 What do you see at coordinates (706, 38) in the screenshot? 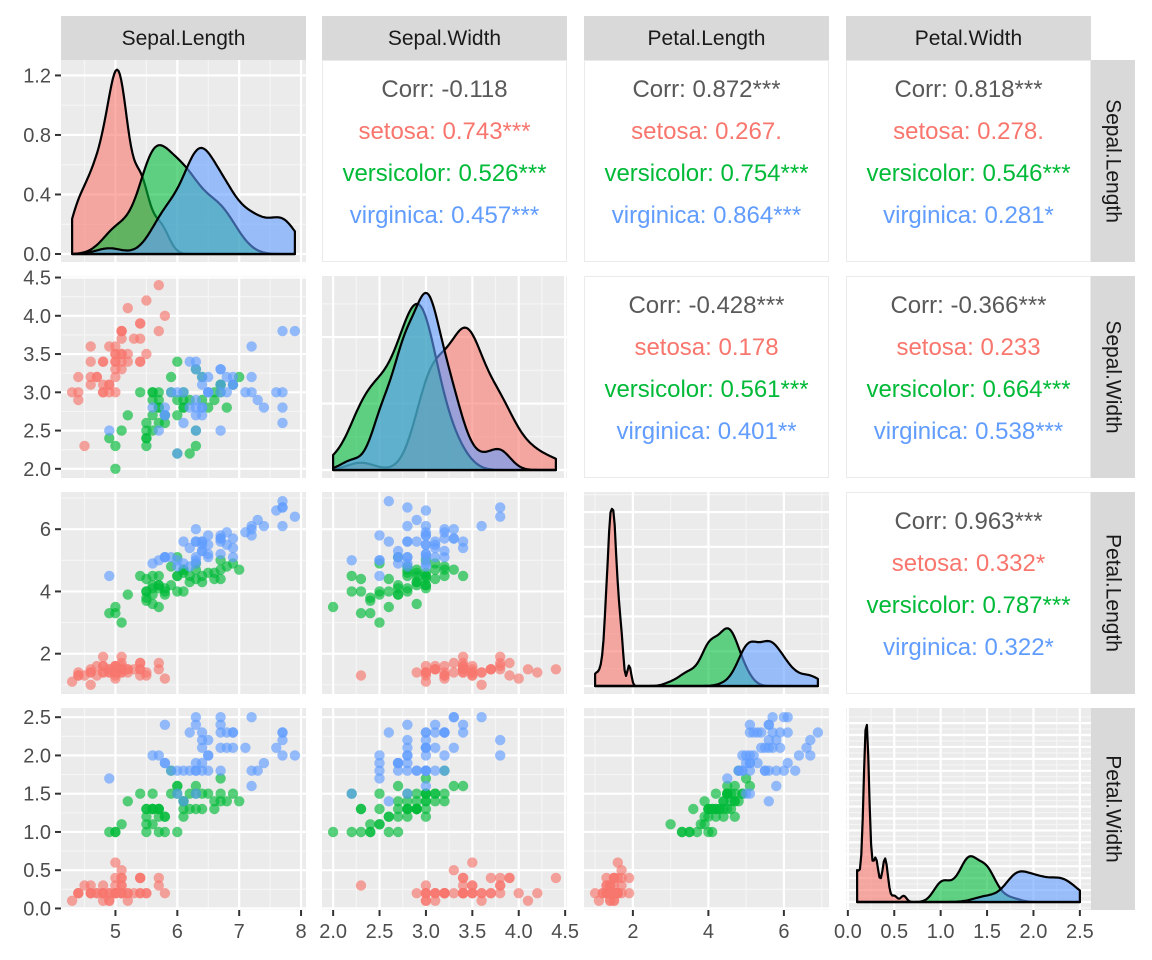
I see `strip-background` at bounding box center [706, 38].